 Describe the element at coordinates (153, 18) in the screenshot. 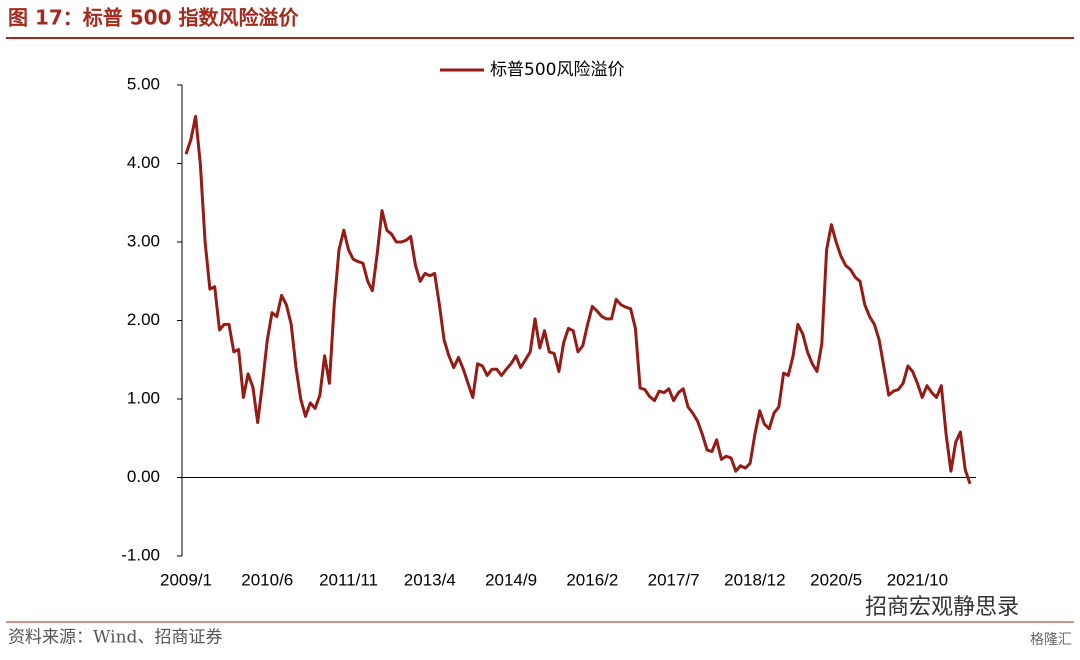

I see `chart-title: 图 17：标普 500 指数风险溢价` at that location.